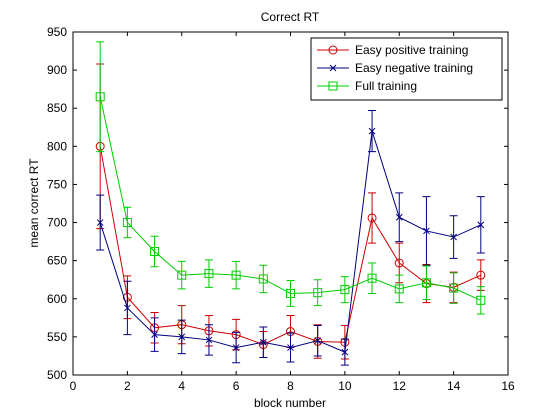  Describe the element at coordinates (57, 70) in the screenshot. I see `y-tick-label-900: 900` at that location.